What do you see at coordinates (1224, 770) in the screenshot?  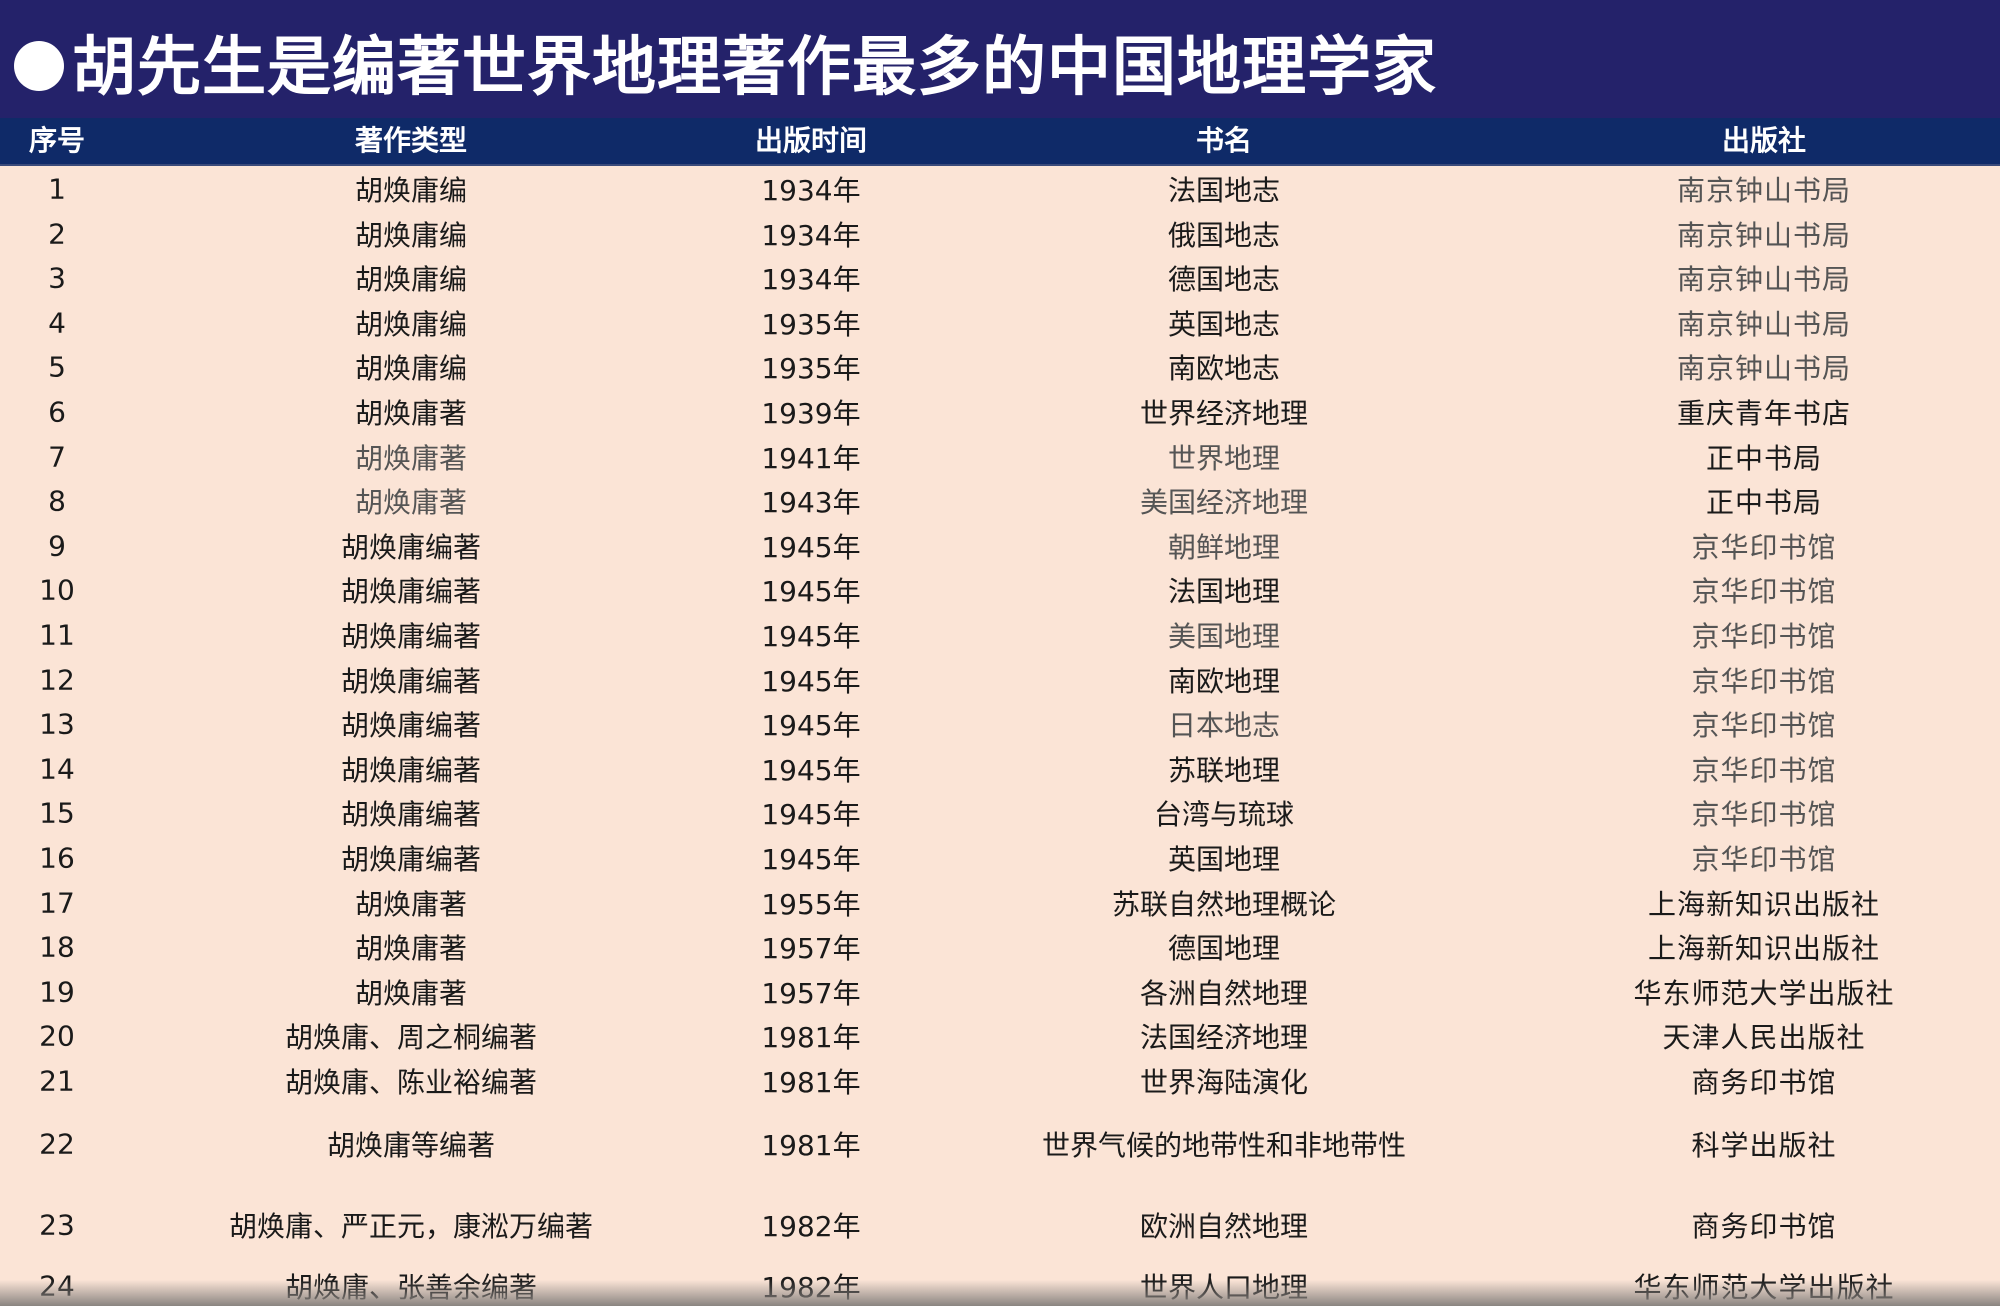 I see `cell-title: 苏联地理` at bounding box center [1224, 770].